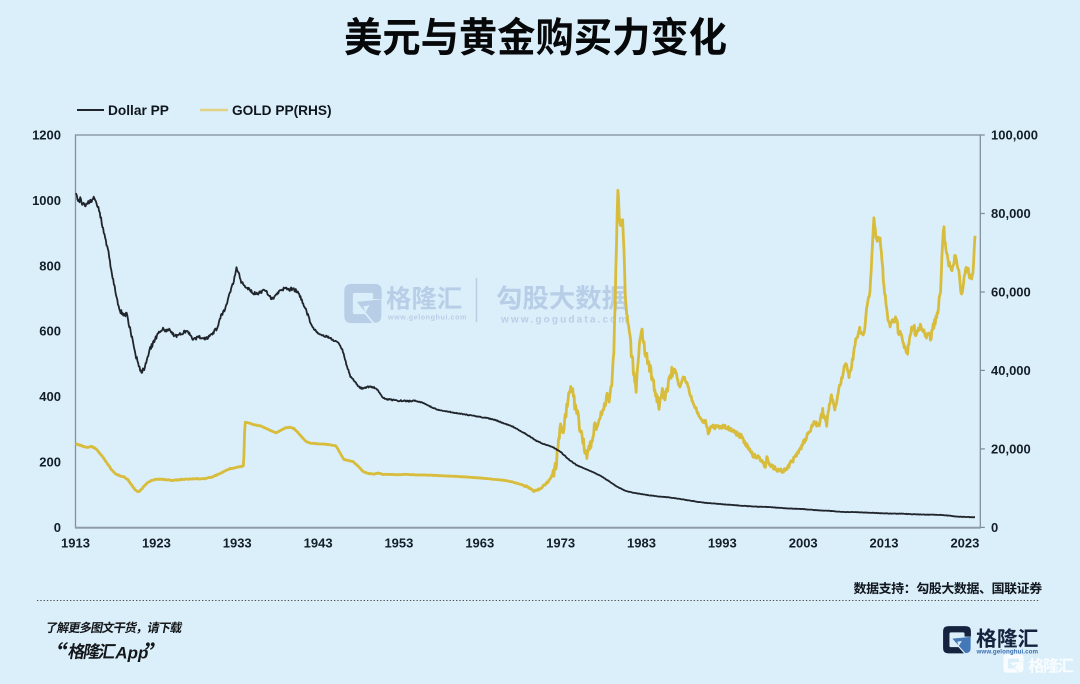 This screenshot has height=684, width=1080. Describe the element at coordinates (75, 543) in the screenshot. I see `svg-text: 1913` at that location.